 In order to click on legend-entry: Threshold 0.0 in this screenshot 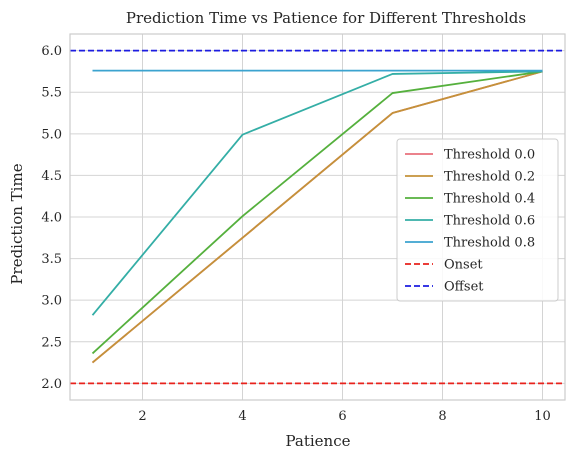, I will do `click(489, 155)`.